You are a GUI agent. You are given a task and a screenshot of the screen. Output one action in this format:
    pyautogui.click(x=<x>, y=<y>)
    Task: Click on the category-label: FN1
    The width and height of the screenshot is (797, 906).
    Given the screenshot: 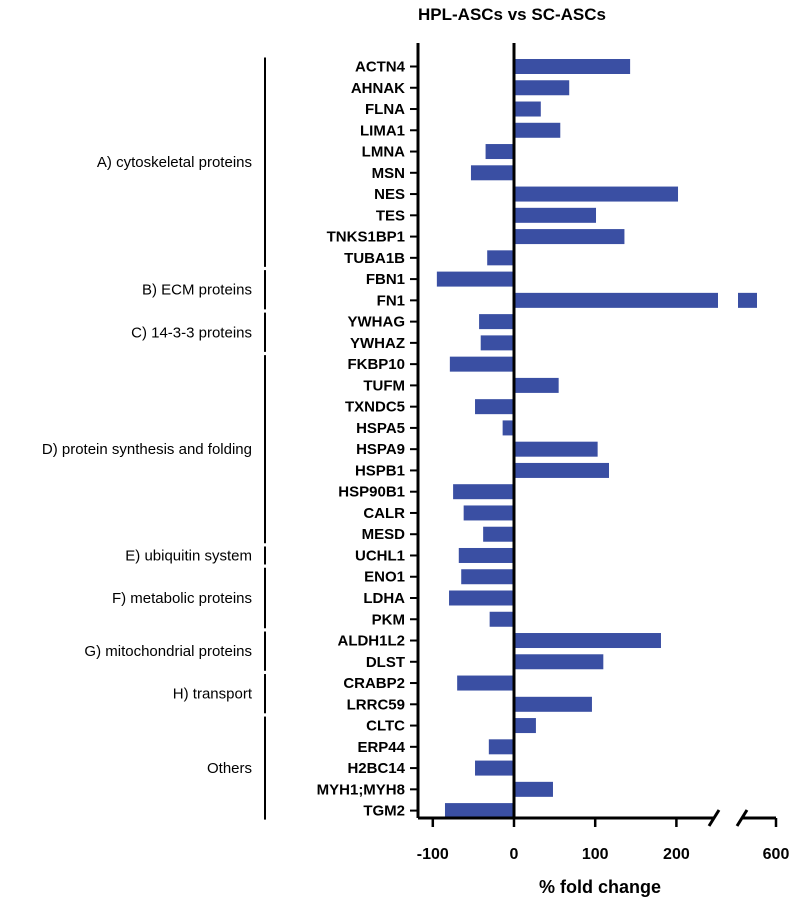 What is the action you would take?
    pyautogui.click(x=391, y=300)
    